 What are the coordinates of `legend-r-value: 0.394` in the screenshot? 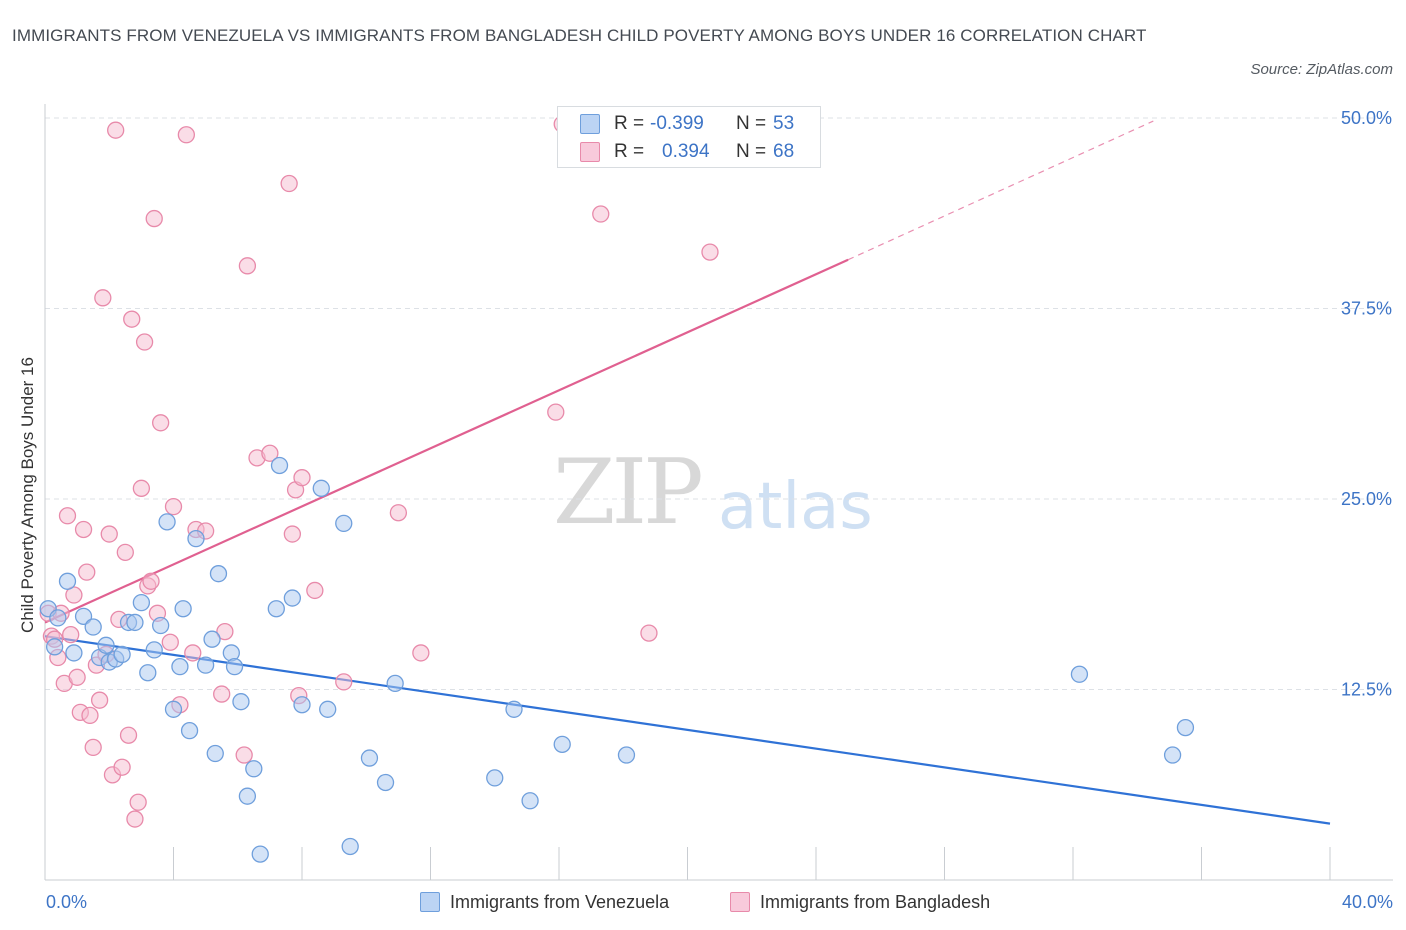 It's located at (686, 151).